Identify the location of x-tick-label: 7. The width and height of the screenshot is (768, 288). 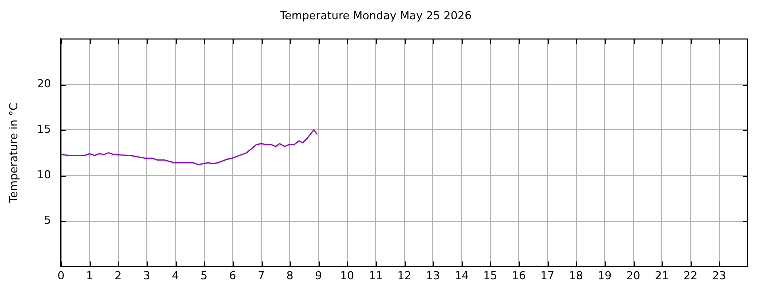
(262, 275).